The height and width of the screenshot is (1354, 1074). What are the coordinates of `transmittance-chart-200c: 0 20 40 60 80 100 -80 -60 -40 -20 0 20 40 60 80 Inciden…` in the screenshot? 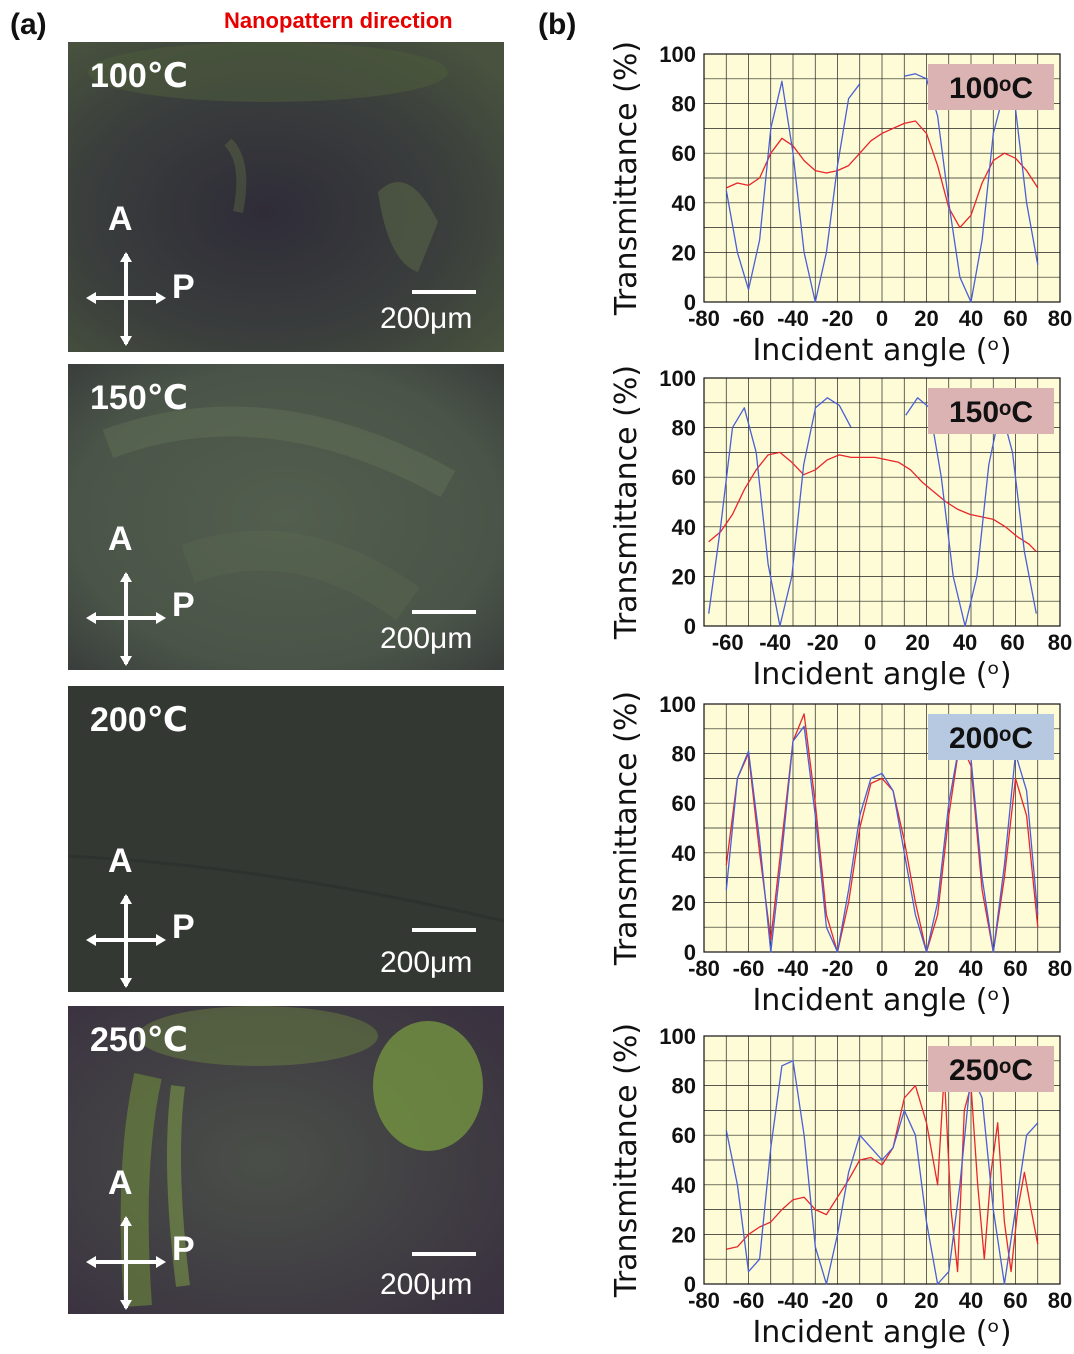 It's located at (837, 855).